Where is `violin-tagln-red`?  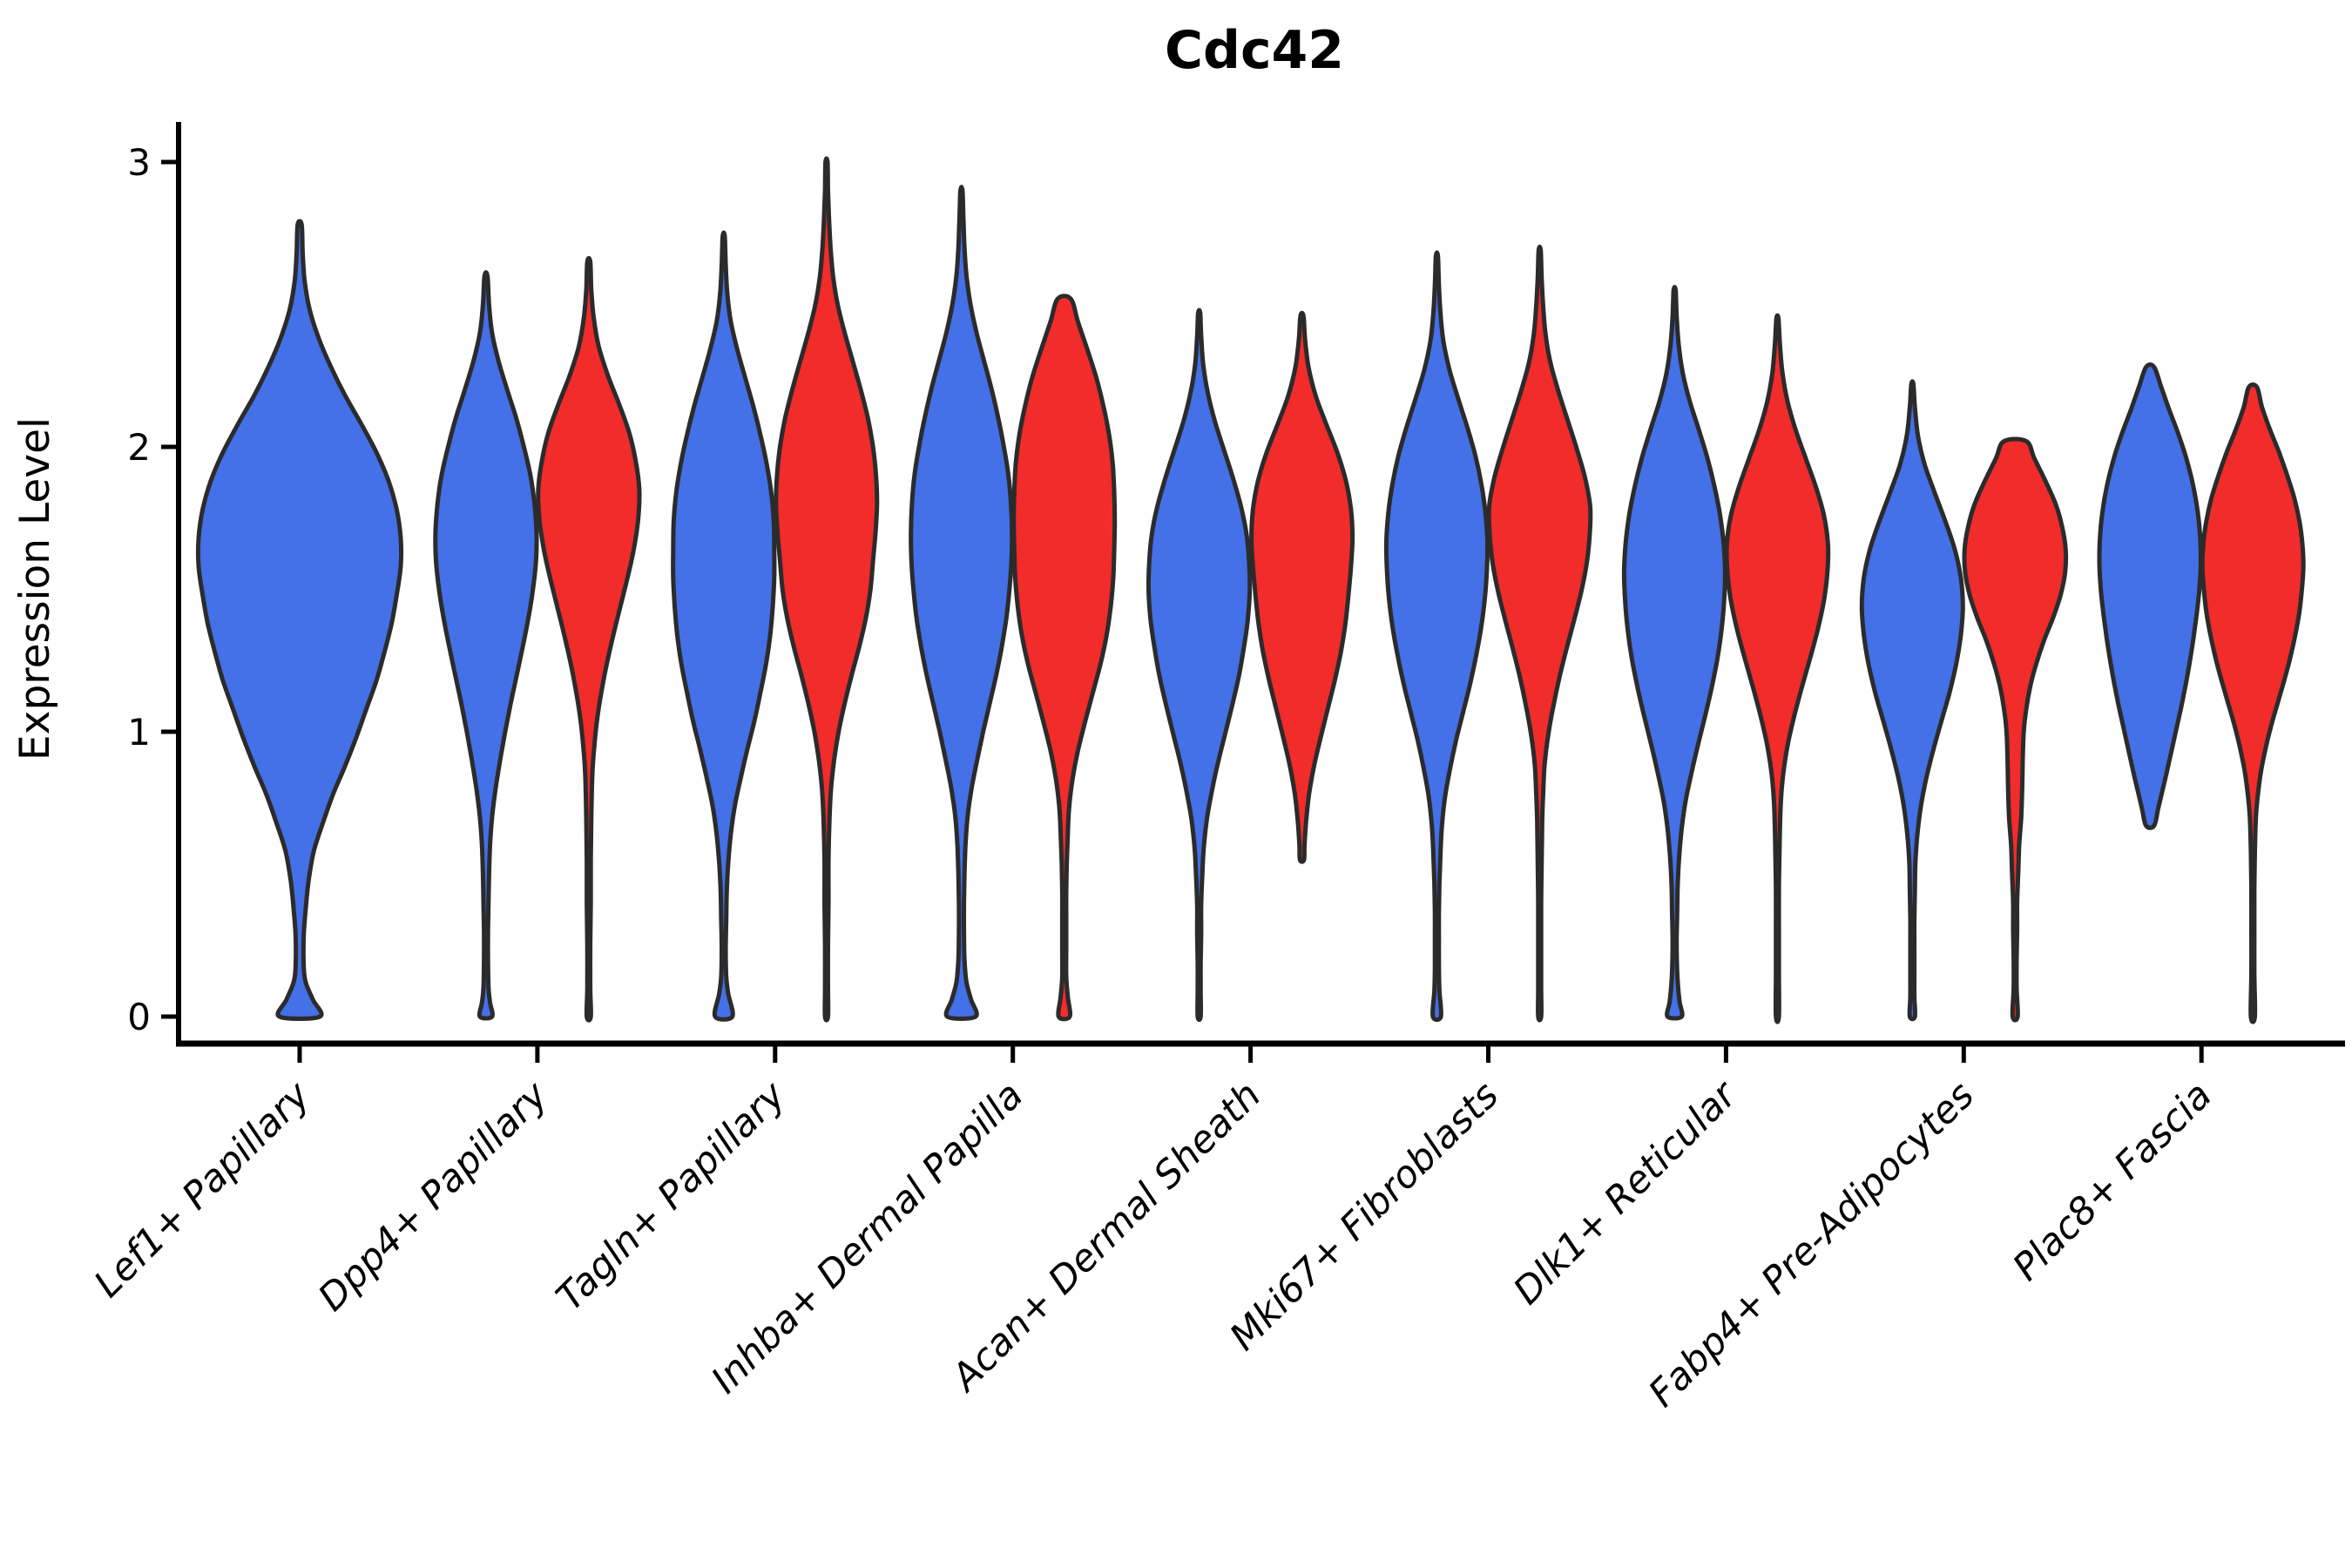
violin-tagln-red is located at coordinates (827, 589).